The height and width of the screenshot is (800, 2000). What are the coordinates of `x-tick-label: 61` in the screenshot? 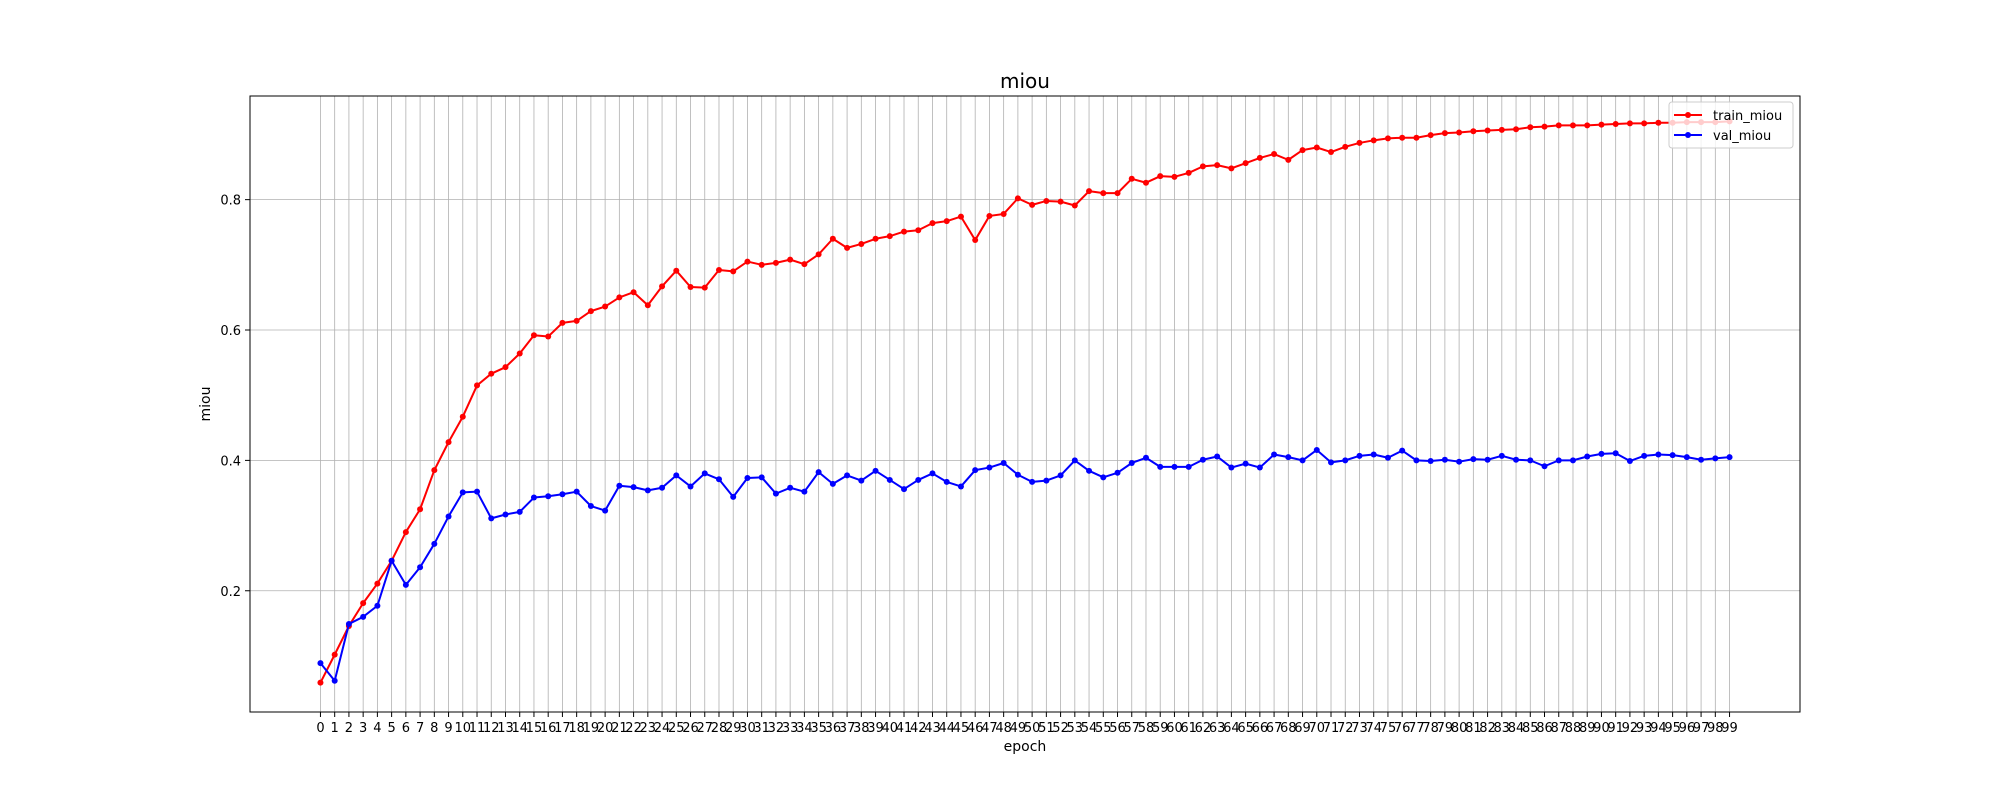 It's located at (1188, 728).